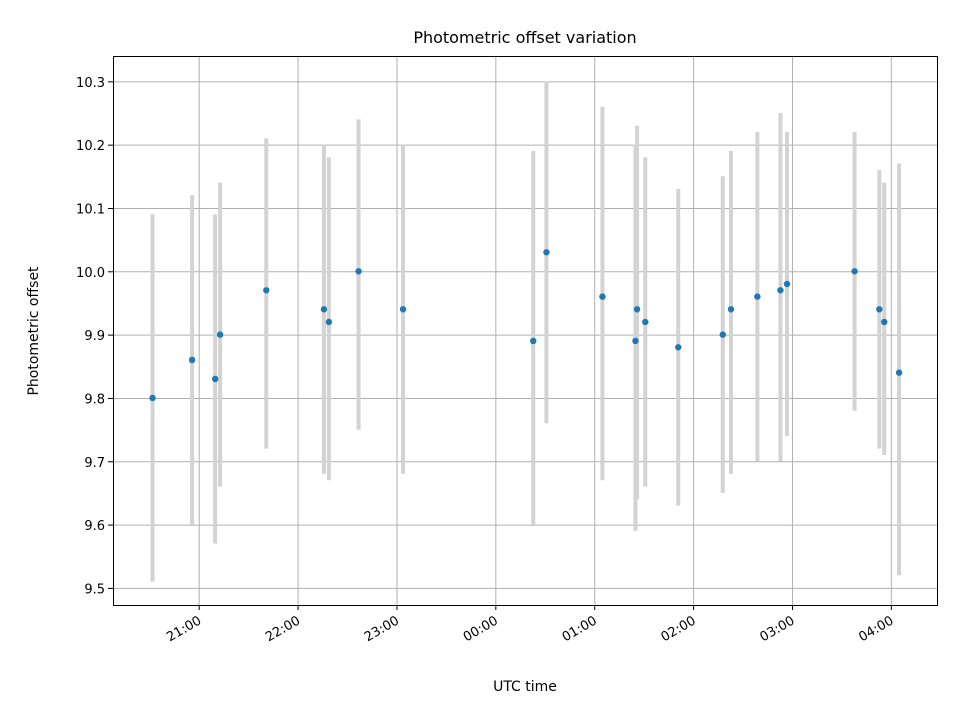 This screenshot has width=960, height=720. I want to click on x-axis-label: UTC time, so click(525, 687).